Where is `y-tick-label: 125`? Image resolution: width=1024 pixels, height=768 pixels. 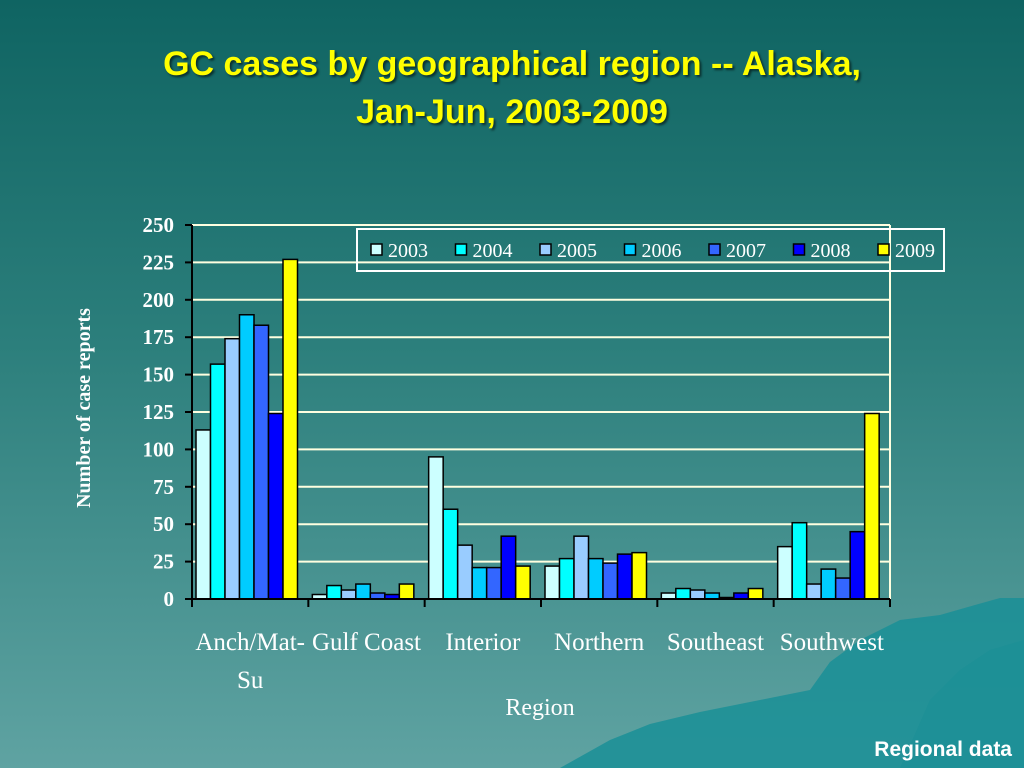 y-tick-label: 125 is located at coordinates (159, 412).